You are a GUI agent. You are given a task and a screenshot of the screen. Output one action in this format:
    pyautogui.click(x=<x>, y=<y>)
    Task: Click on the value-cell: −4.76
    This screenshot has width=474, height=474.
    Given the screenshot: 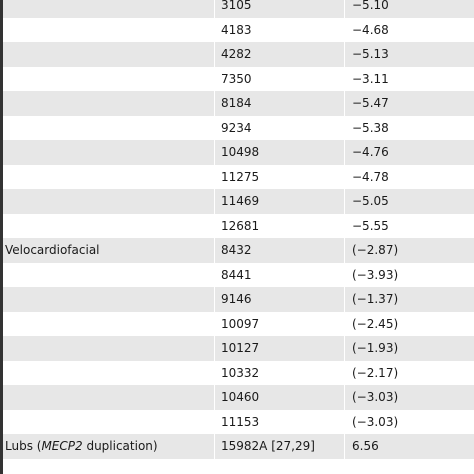 What is the action you would take?
    pyautogui.click(x=370, y=152)
    